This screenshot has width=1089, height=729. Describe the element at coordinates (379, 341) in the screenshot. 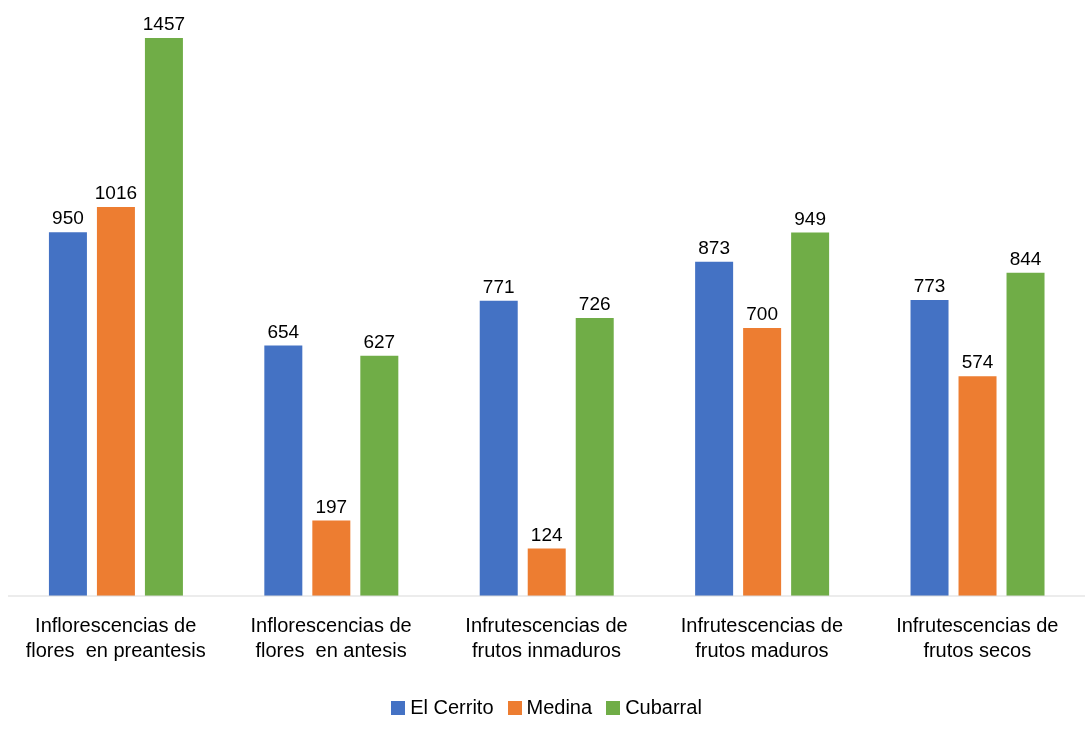

I see `data-label: 627` at that location.